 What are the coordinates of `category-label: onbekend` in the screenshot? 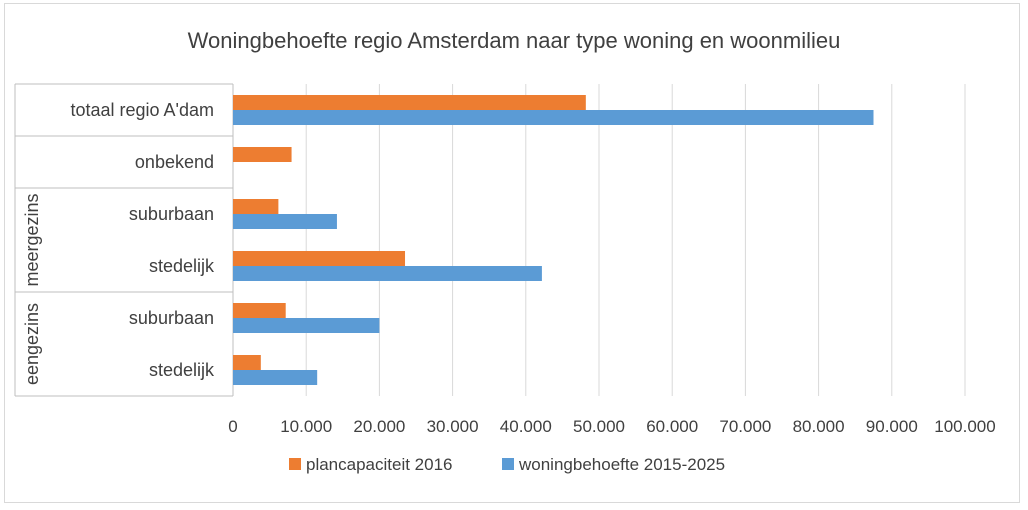 It's located at (174, 162).